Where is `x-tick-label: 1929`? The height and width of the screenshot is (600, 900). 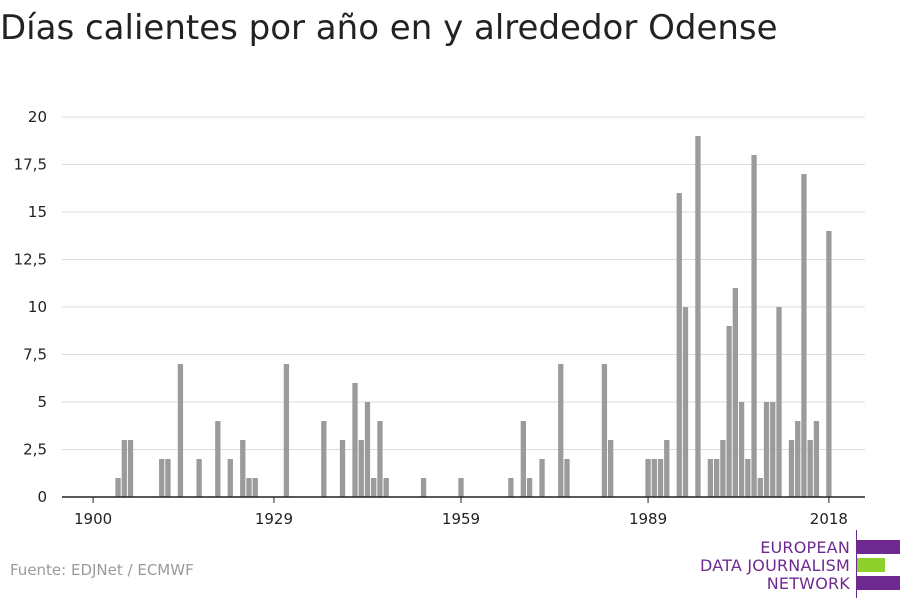
x-tick-label: 1929 is located at coordinates (274, 519).